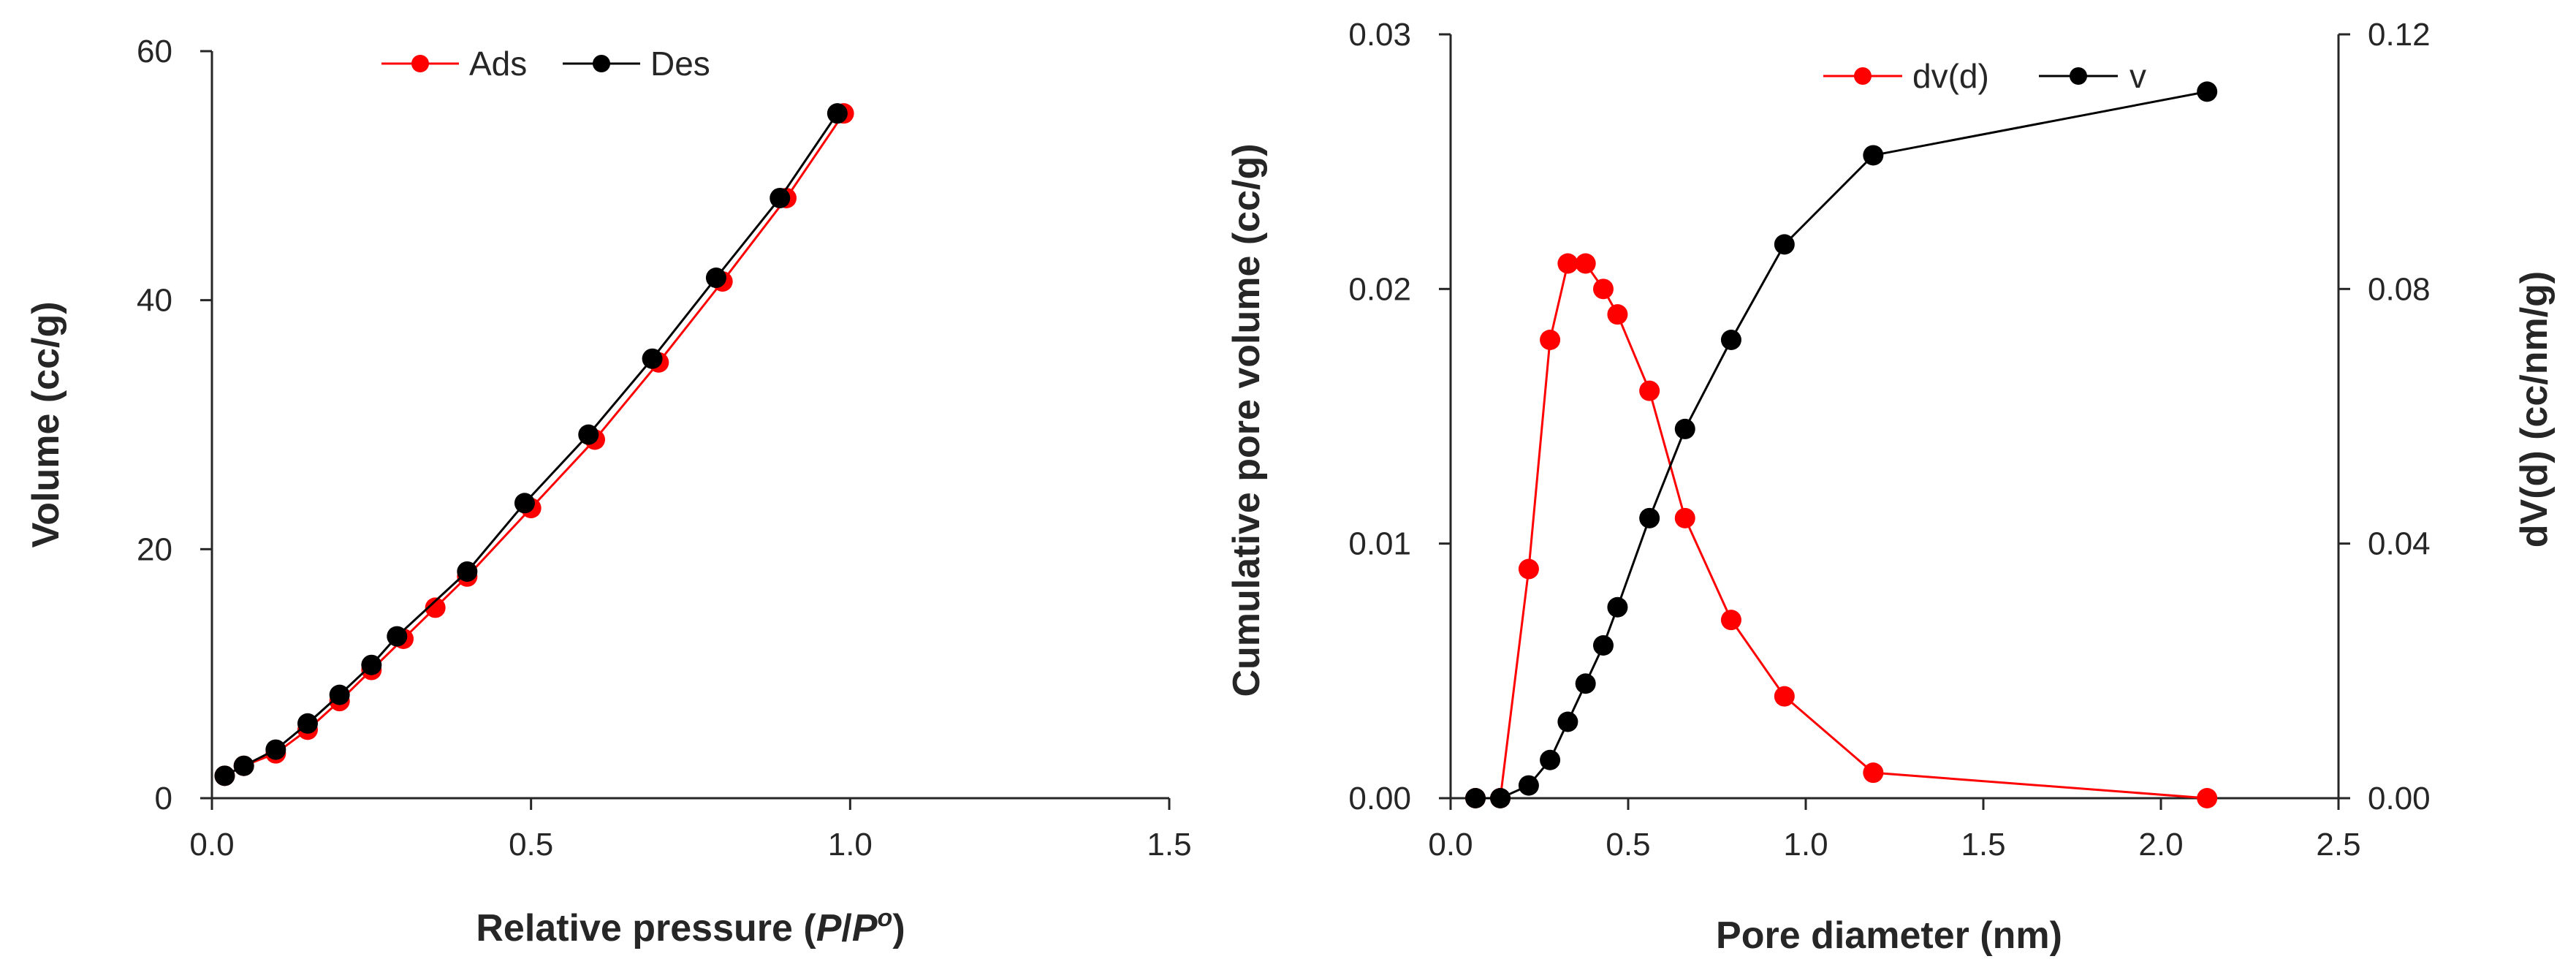 The image size is (2576, 978). I want to click on xlabel-sup: o, so click(885, 918).